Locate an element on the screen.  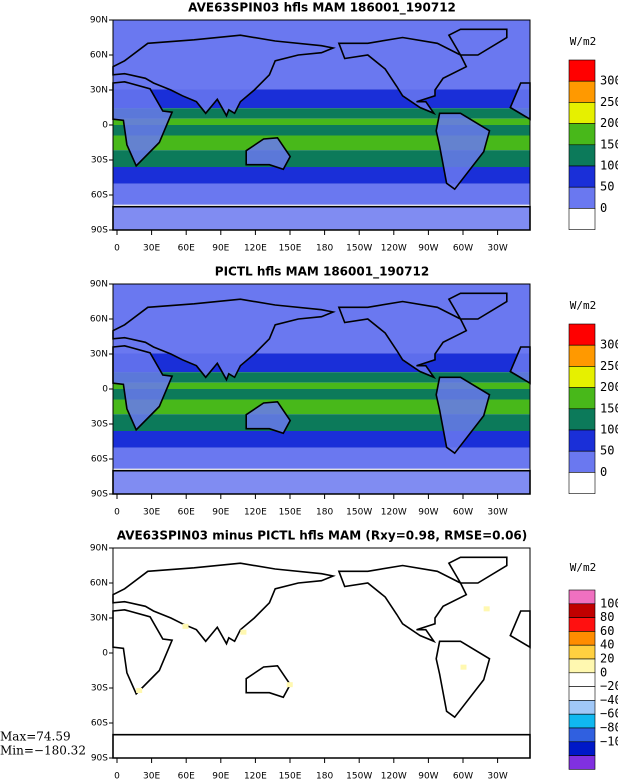
lat-label: 0 is located at coordinates (105, 654).